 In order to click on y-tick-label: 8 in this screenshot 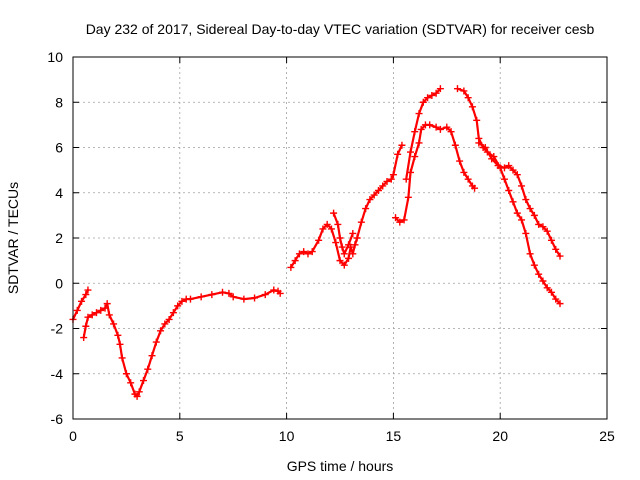, I will do `click(59, 102)`.